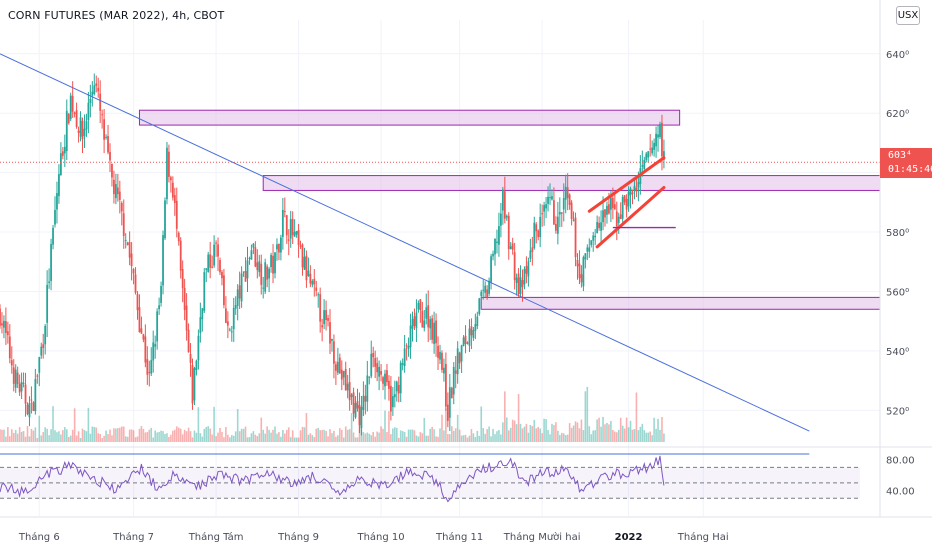 Image resolution: width=932 pixels, height=554 pixels. What do you see at coordinates (680, 303) in the screenshot?
I see `resistance-zone` at bounding box center [680, 303].